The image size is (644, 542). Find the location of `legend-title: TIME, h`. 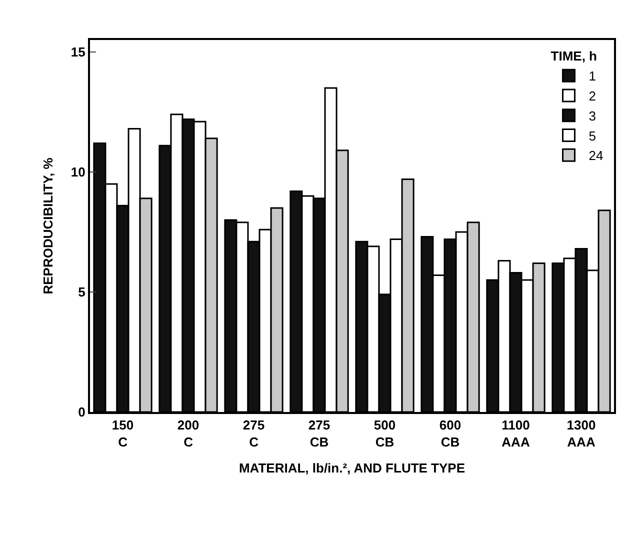

legend-title: TIME, h is located at coordinates (574, 56).